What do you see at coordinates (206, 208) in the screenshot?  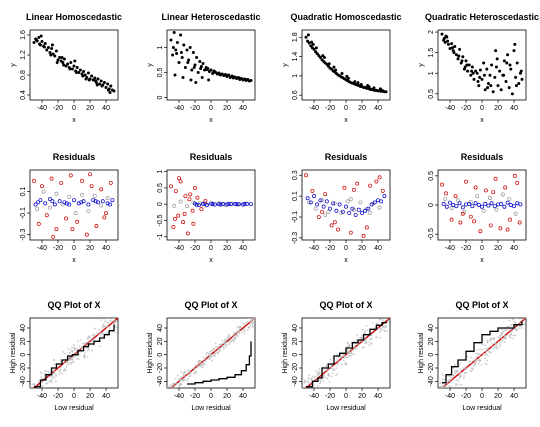 I see `panel-res-lin-hetero: Residuals -40 -20 0 20 40 -1 -0.5 0 0.5 1 x` at bounding box center [206, 208].